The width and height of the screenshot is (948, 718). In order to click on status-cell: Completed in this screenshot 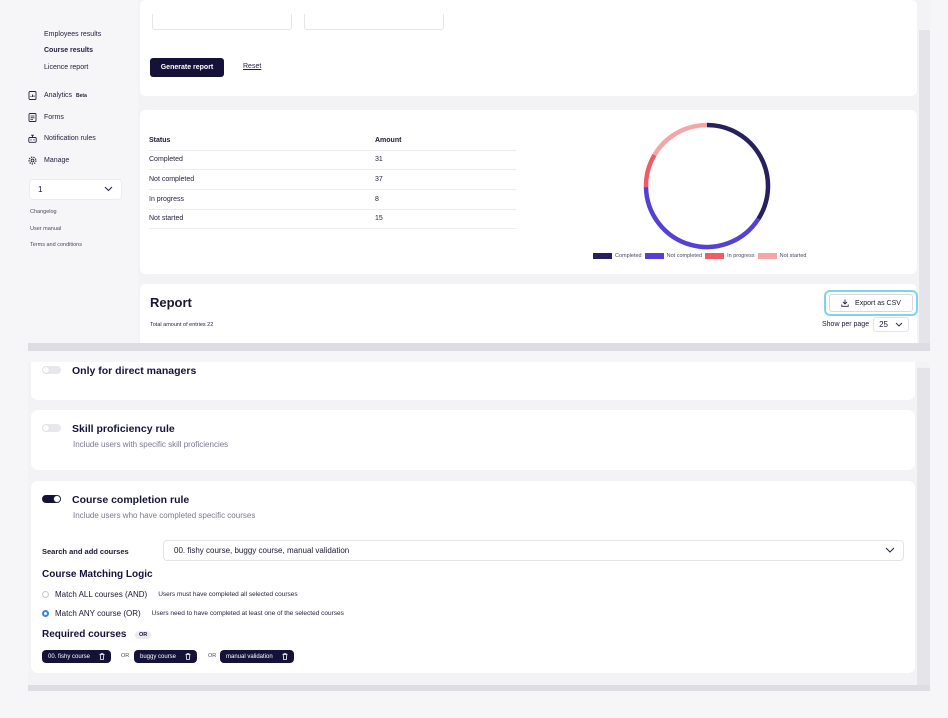, I will do `click(262, 160)`.